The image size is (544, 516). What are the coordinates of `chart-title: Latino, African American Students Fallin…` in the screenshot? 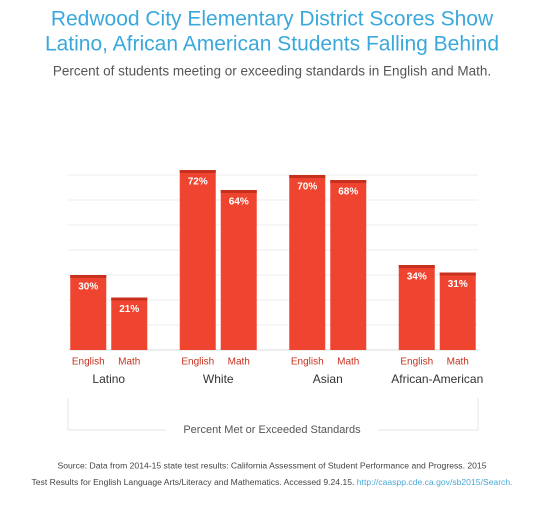 It's located at (272, 44).